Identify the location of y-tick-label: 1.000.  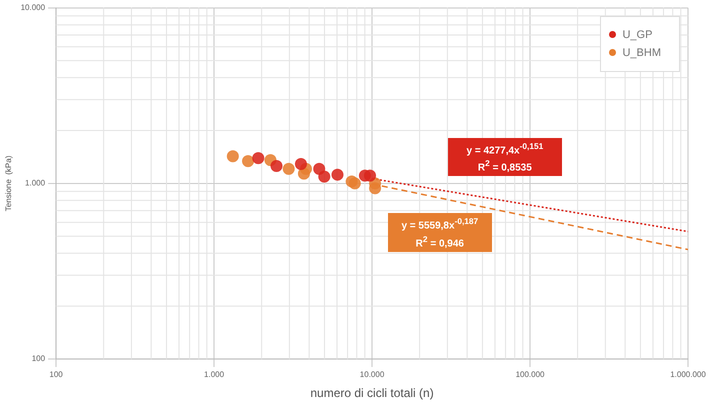
(35, 183).